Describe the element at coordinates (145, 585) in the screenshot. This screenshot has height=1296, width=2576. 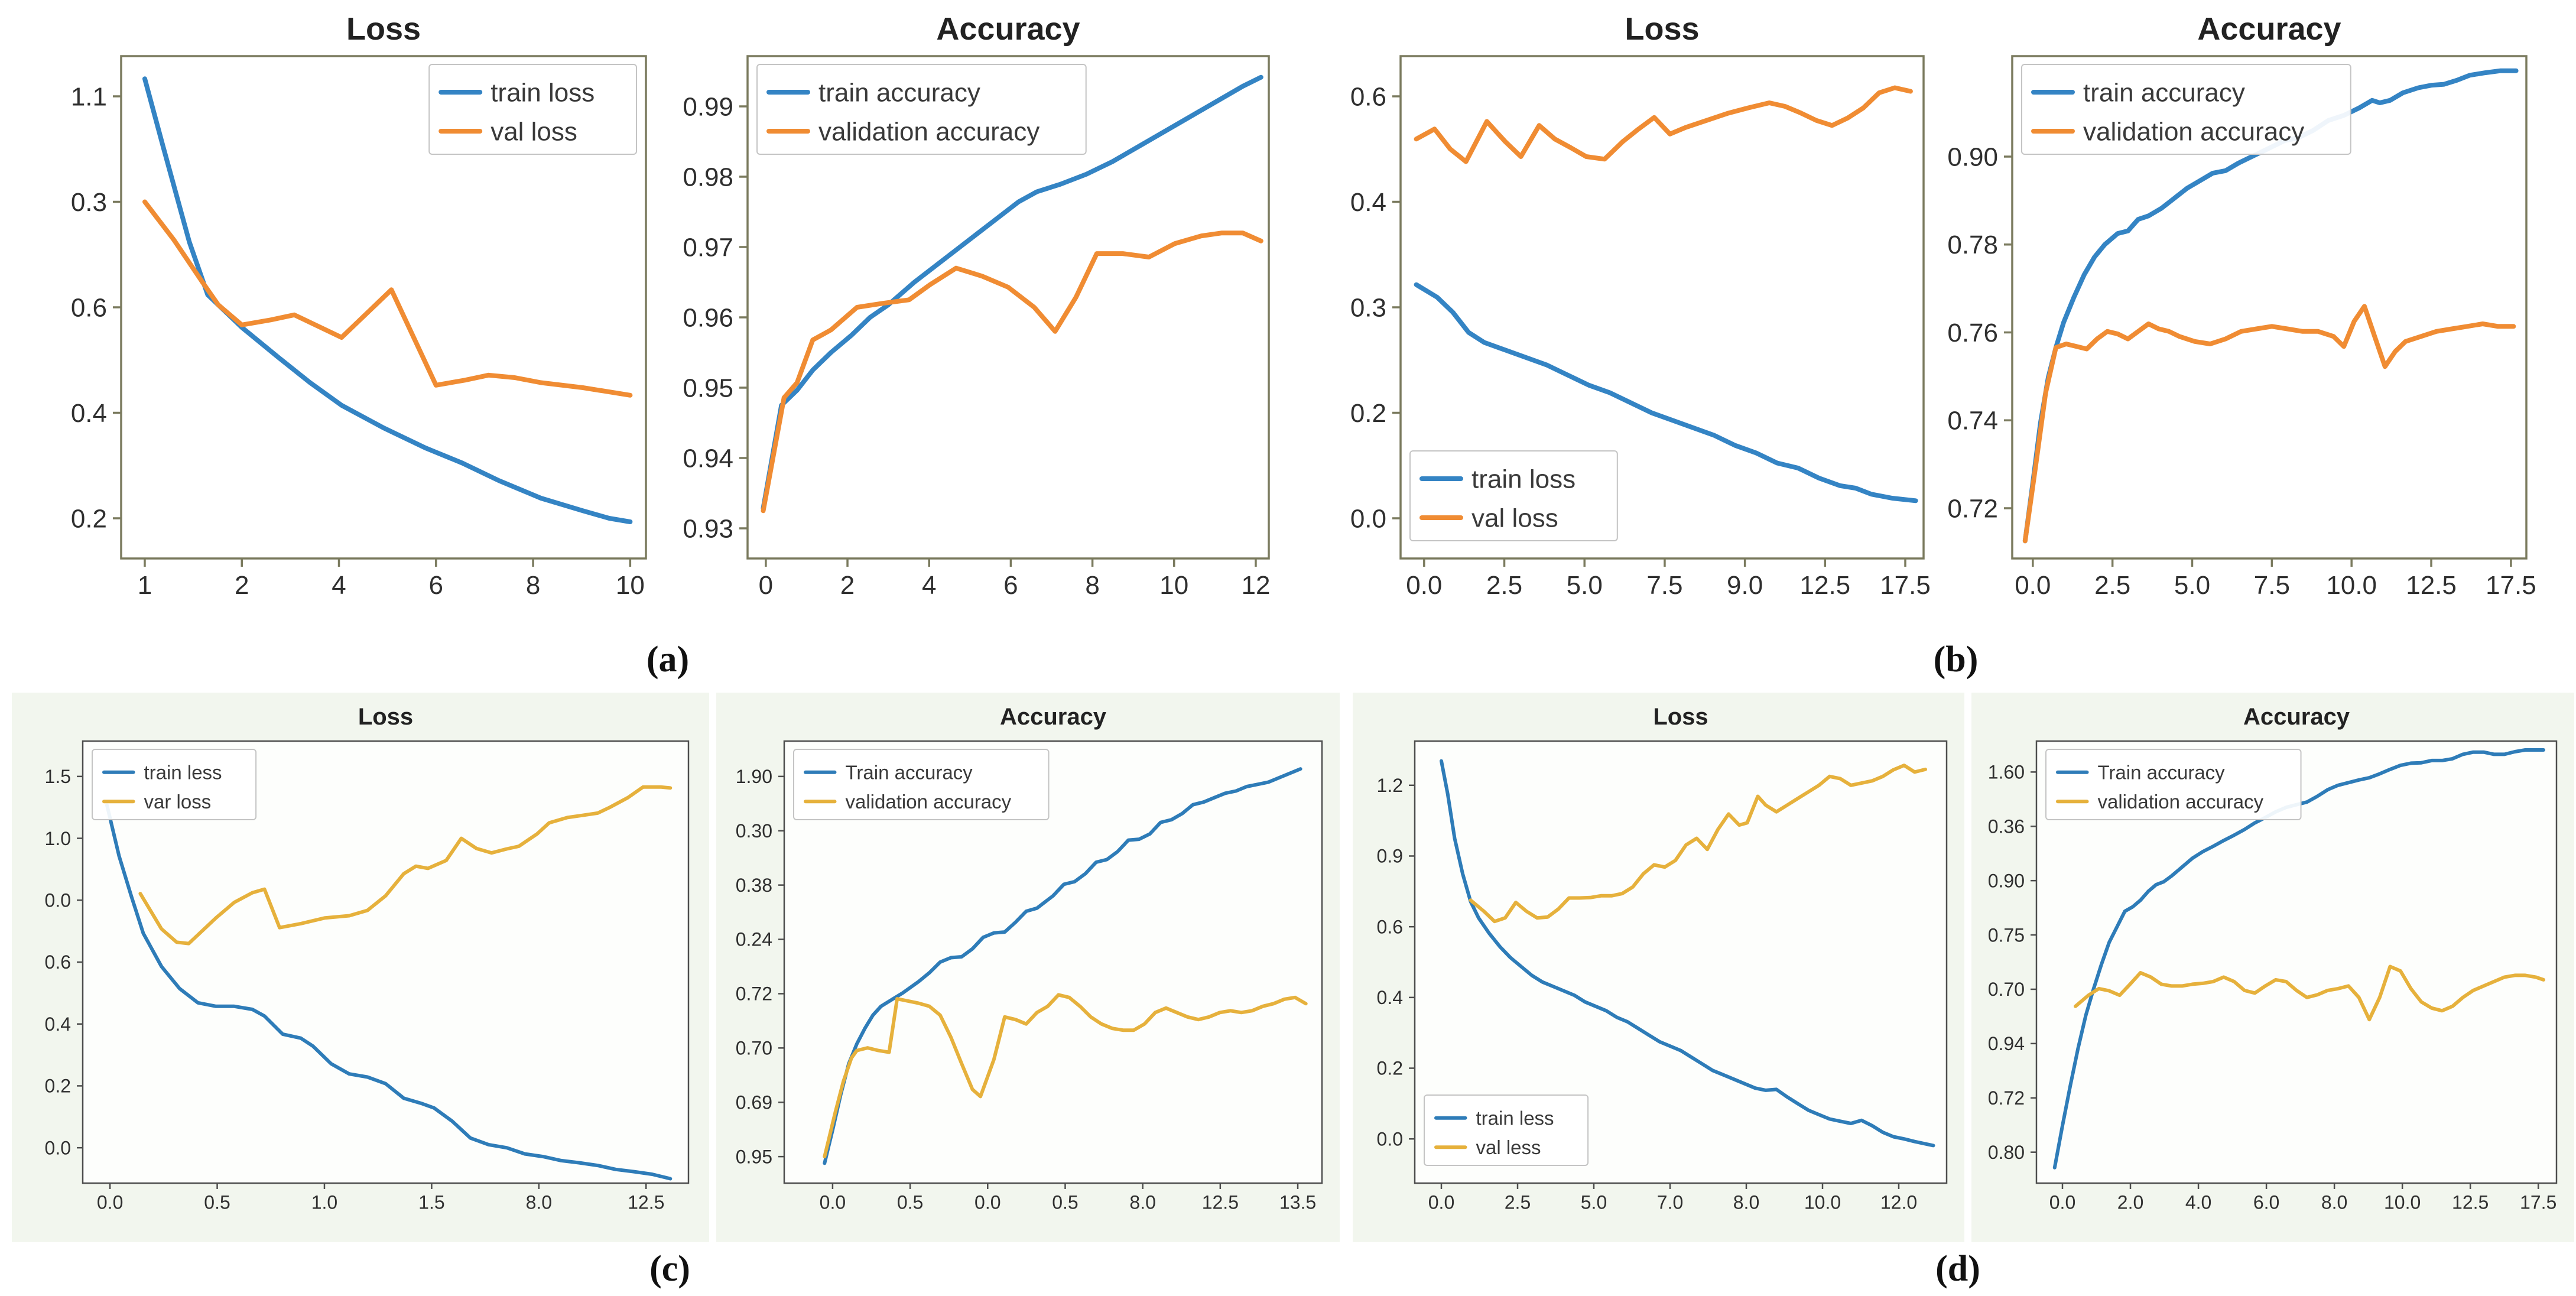
I see `x-tick-label: 1` at that location.